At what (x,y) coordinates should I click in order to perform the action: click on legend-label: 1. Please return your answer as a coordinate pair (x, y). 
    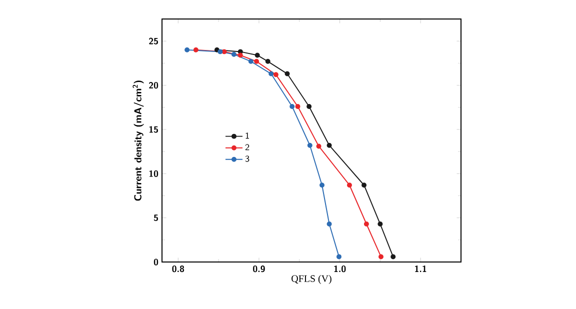
    Looking at the image, I should click on (247, 135).